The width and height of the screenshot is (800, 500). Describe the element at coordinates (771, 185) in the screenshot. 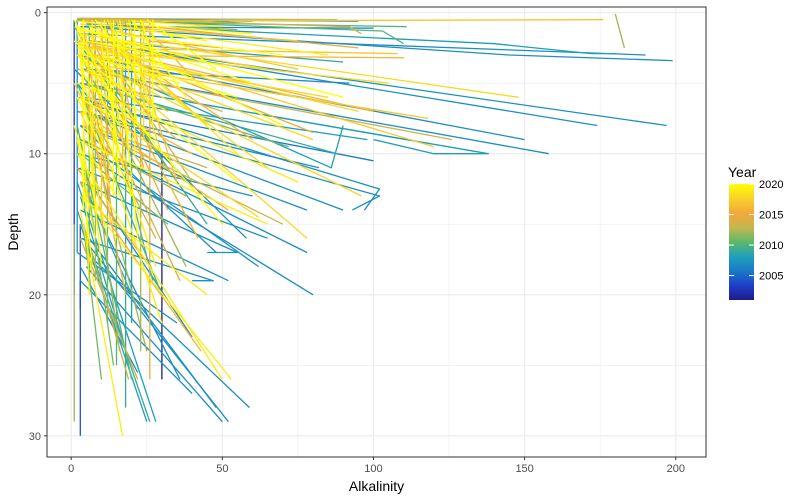

I see `legend-tick-label: 2020` at that location.